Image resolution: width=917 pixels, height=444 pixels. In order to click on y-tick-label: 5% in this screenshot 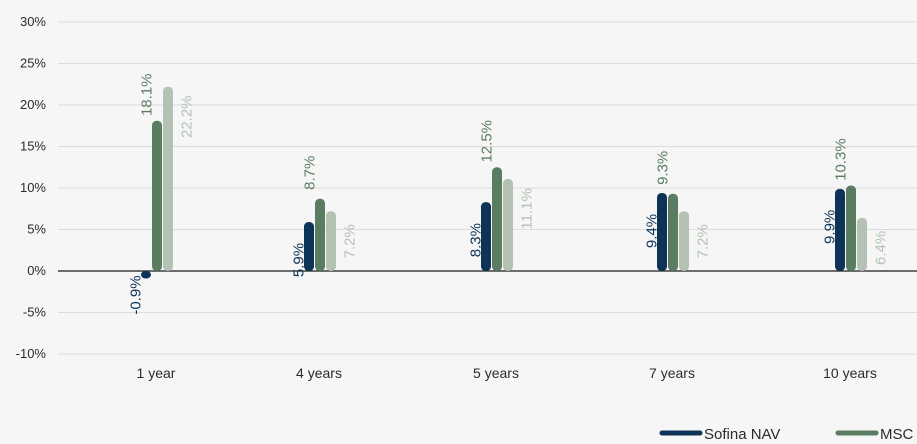, I will do `click(36, 229)`.